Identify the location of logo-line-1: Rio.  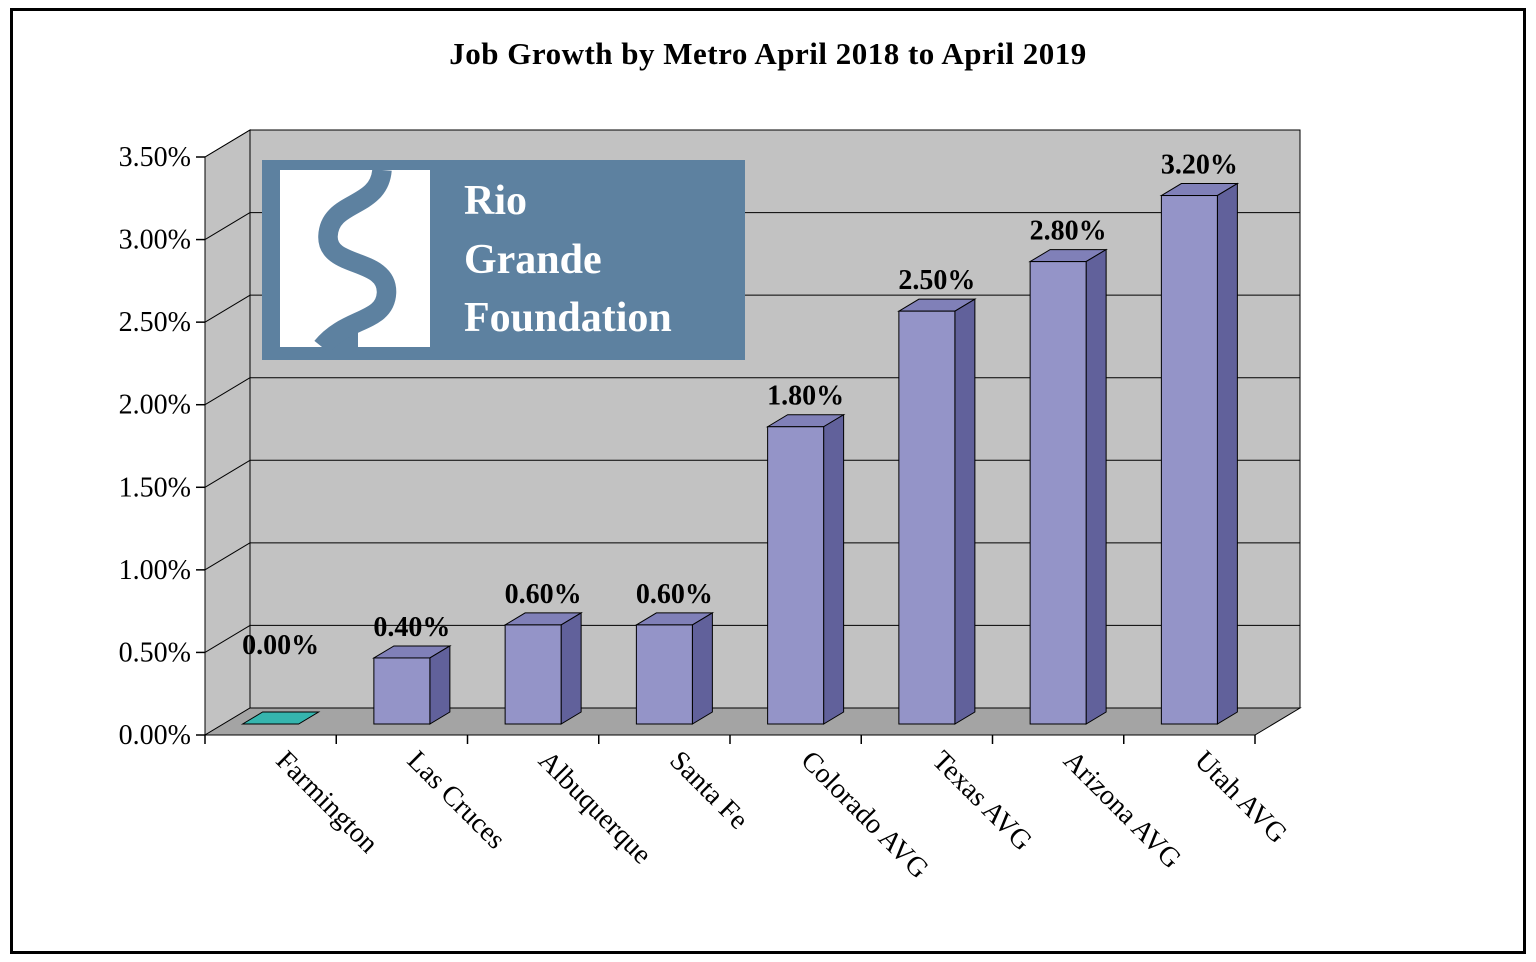
(495, 200).